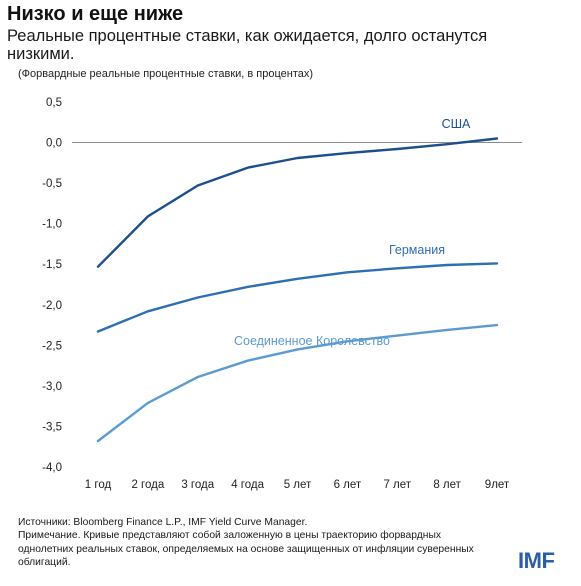  What do you see at coordinates (497, 485) in the screenshot?
I see `x-tick-label: 9лет` at bounding box center [497, 485].